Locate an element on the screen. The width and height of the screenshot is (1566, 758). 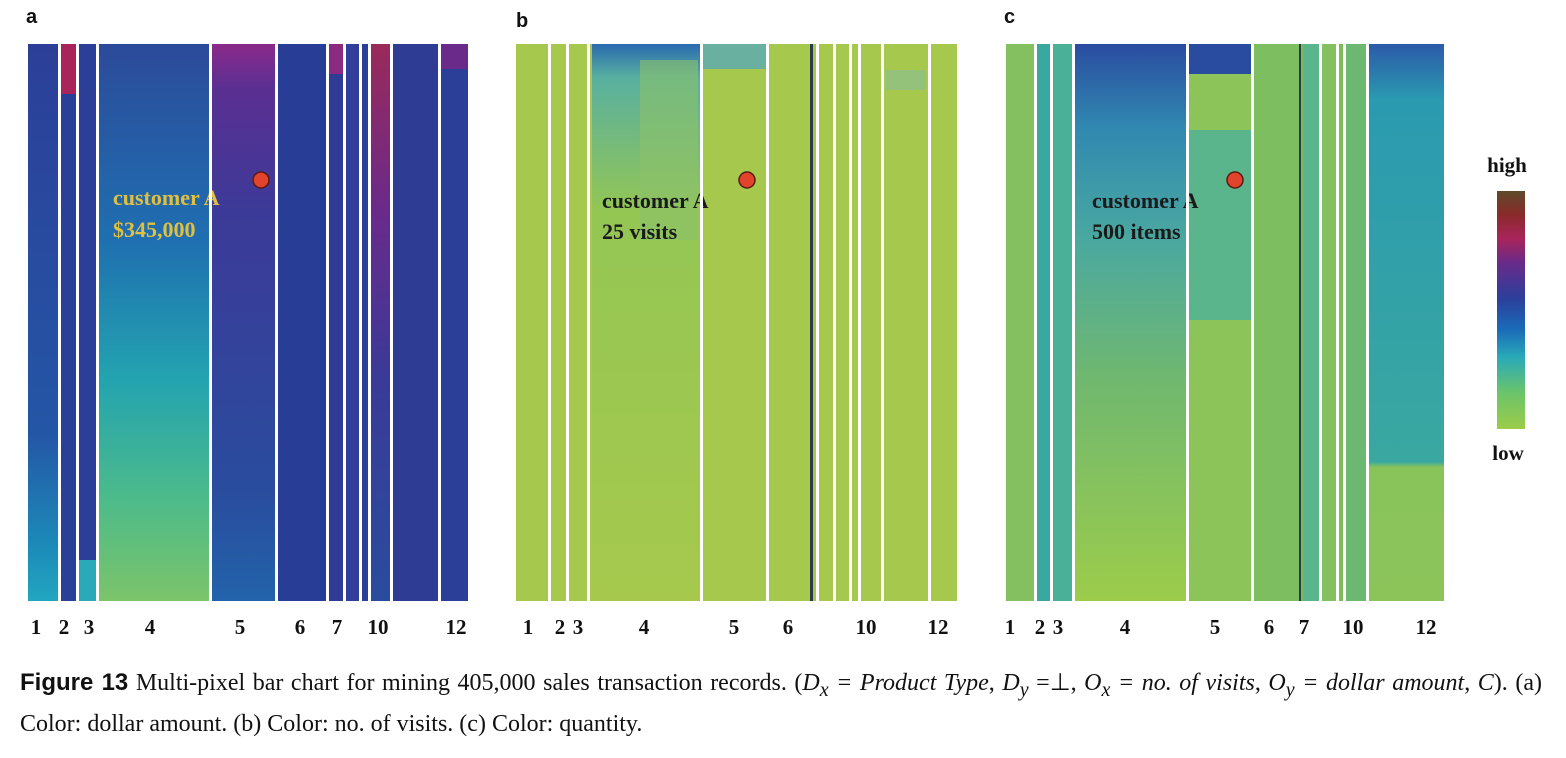
tick-labels-b: 1 2 3 4 5 6 10 12 is located at coordinates (736, 627).